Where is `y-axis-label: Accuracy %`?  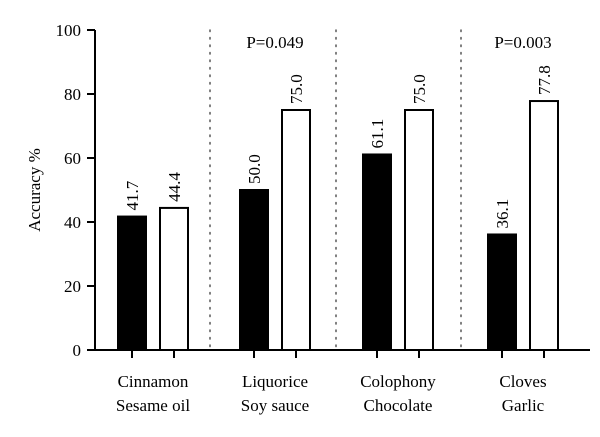 y-axis-label: Accuracy % is located at coordinates (34, 190).